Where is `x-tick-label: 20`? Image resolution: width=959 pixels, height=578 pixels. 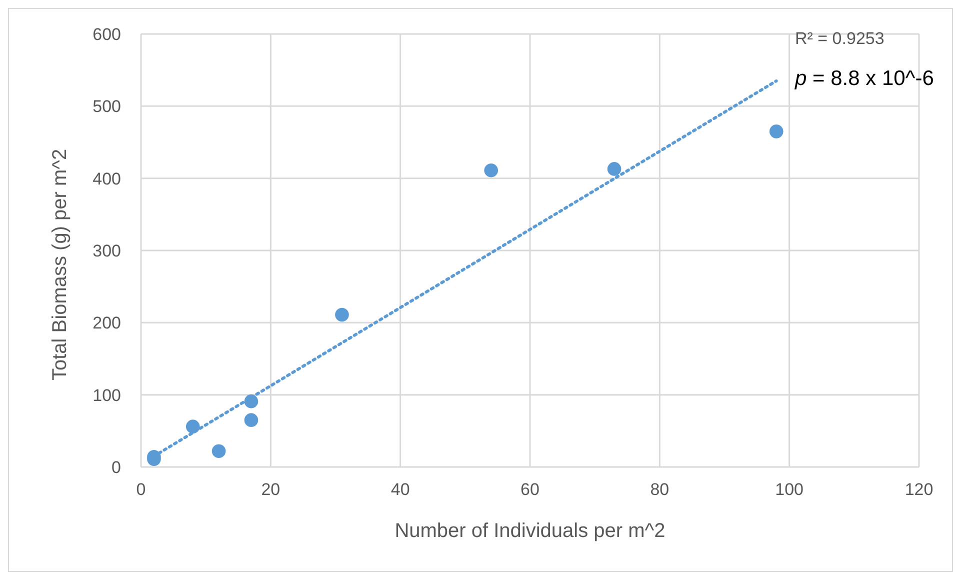
x-tick-label: 20 is located at coordinates (270, 490).